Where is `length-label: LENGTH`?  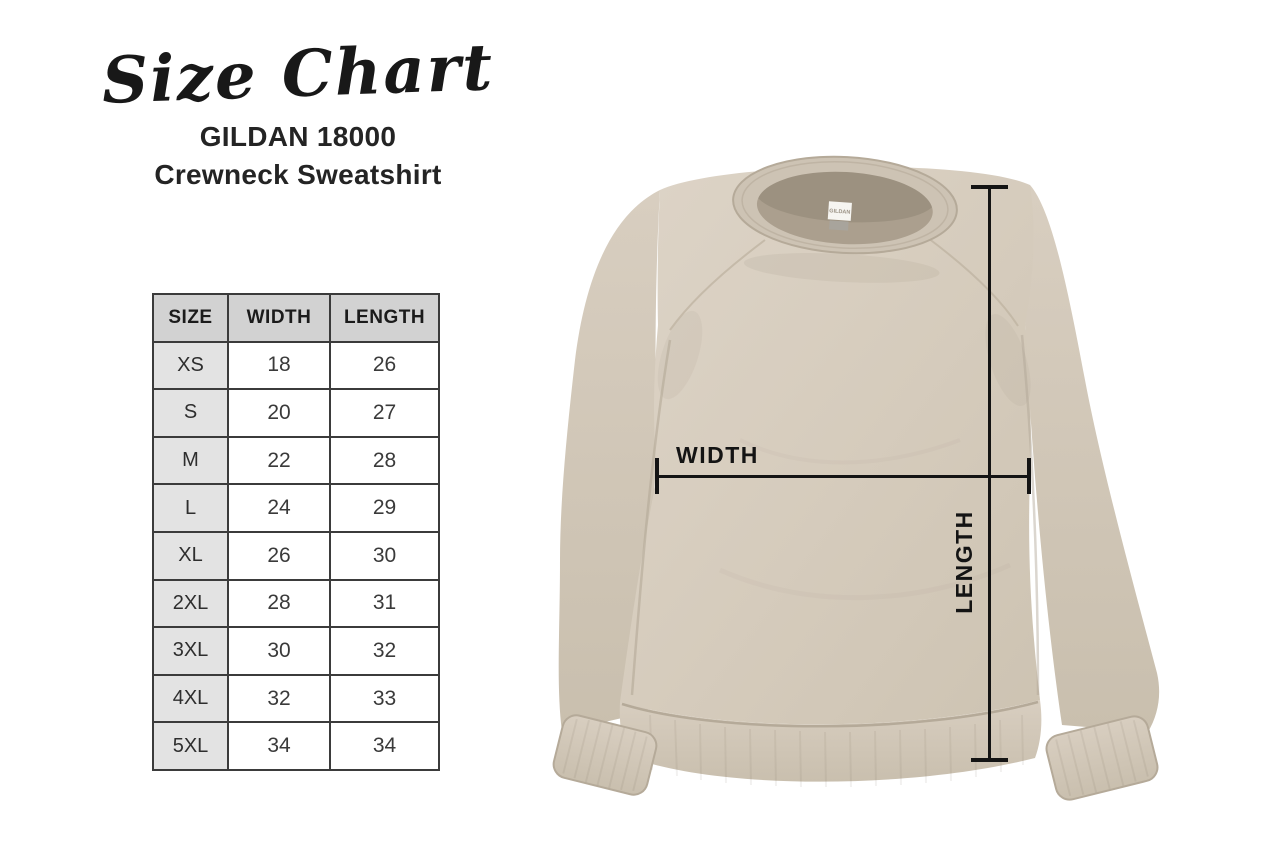
length-label: LENGTH is located at coordinates (964, 562).